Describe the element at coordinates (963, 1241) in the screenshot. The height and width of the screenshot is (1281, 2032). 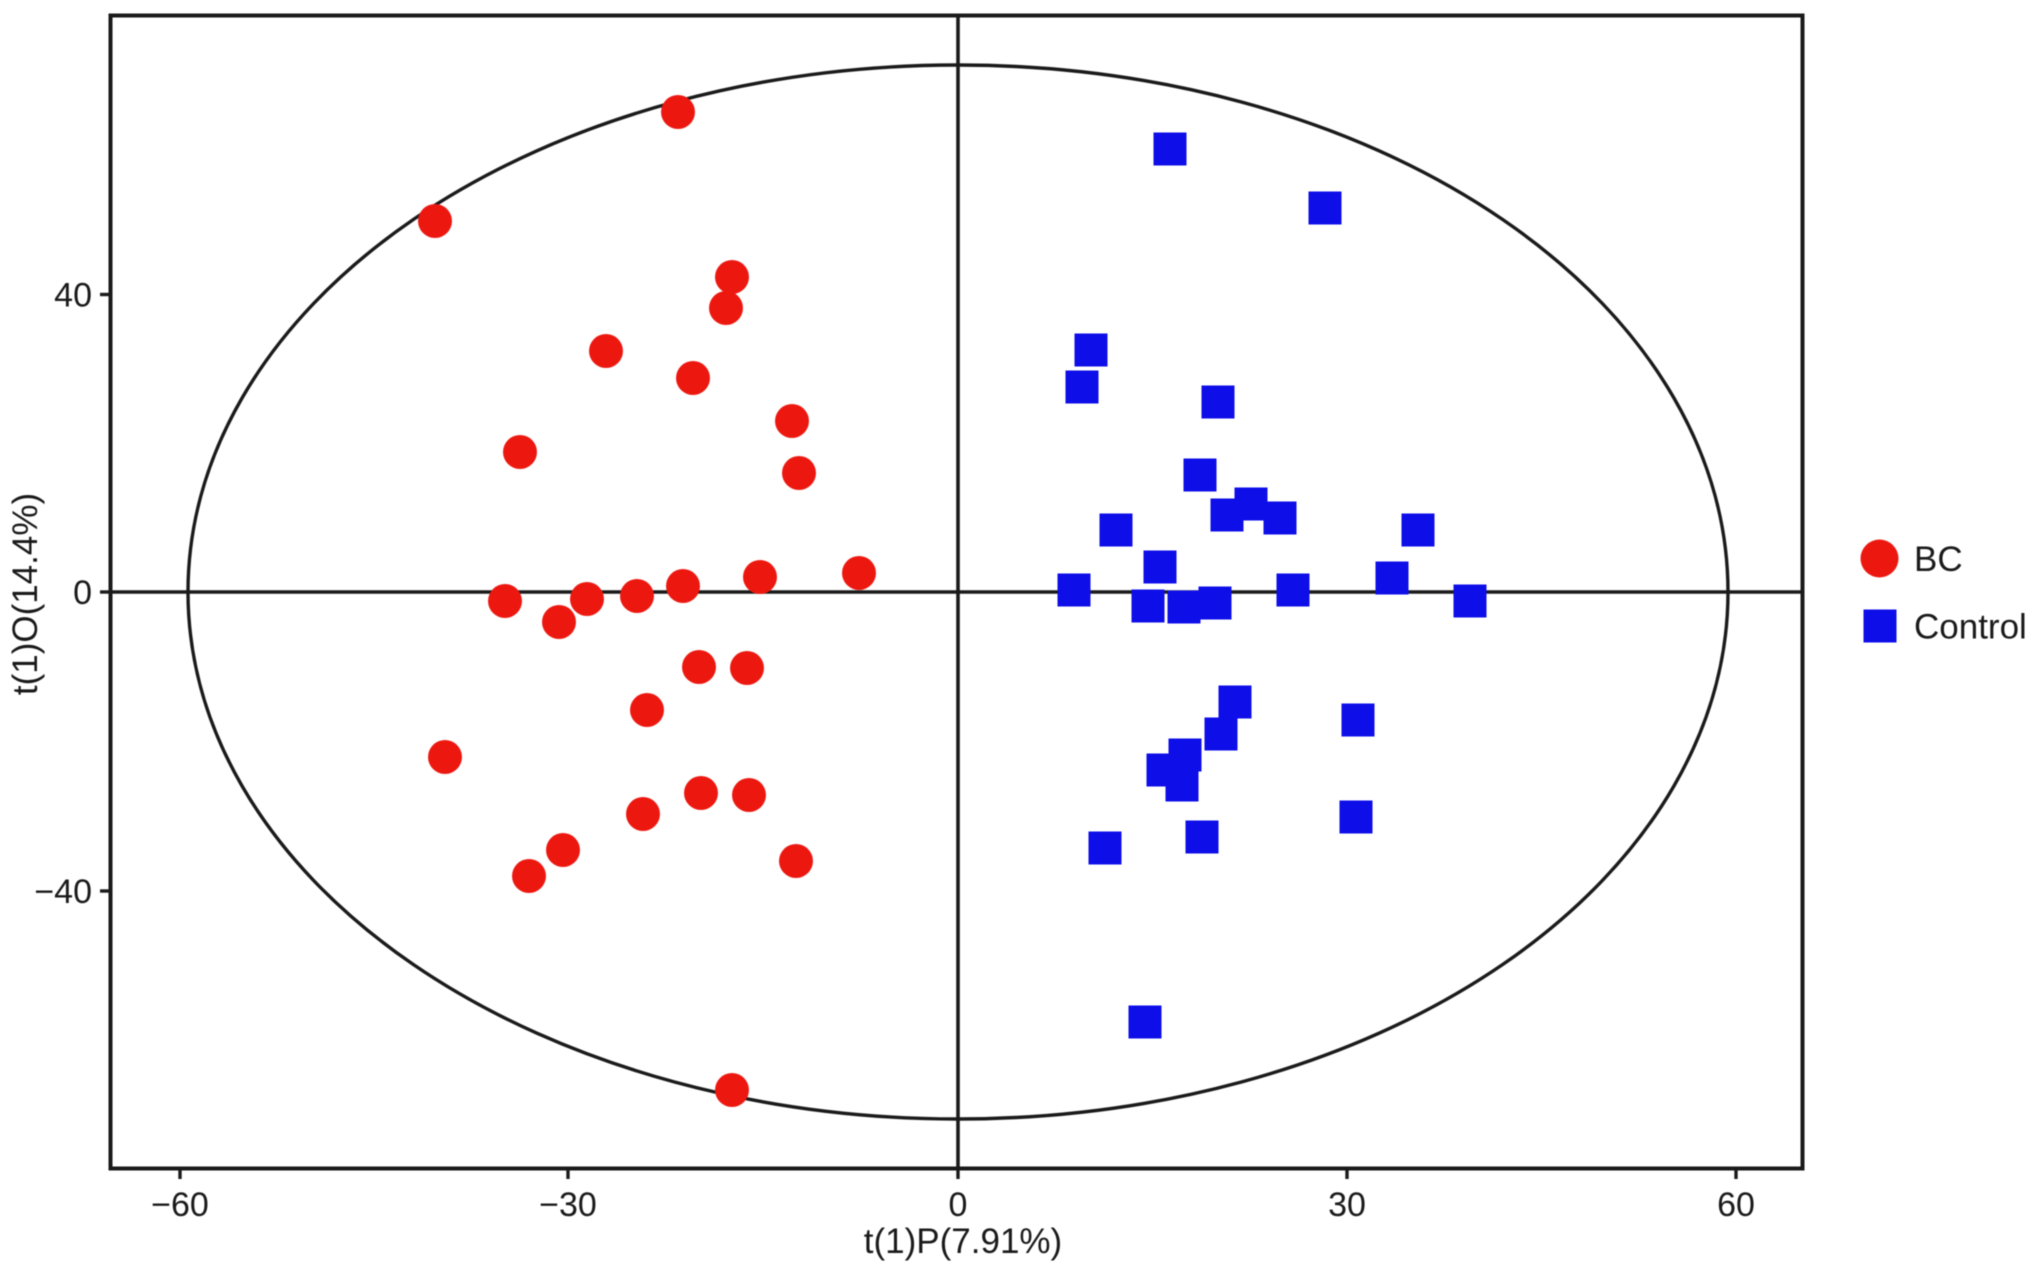
I see `svg-text: t(1)P(7.91%)` at that location.